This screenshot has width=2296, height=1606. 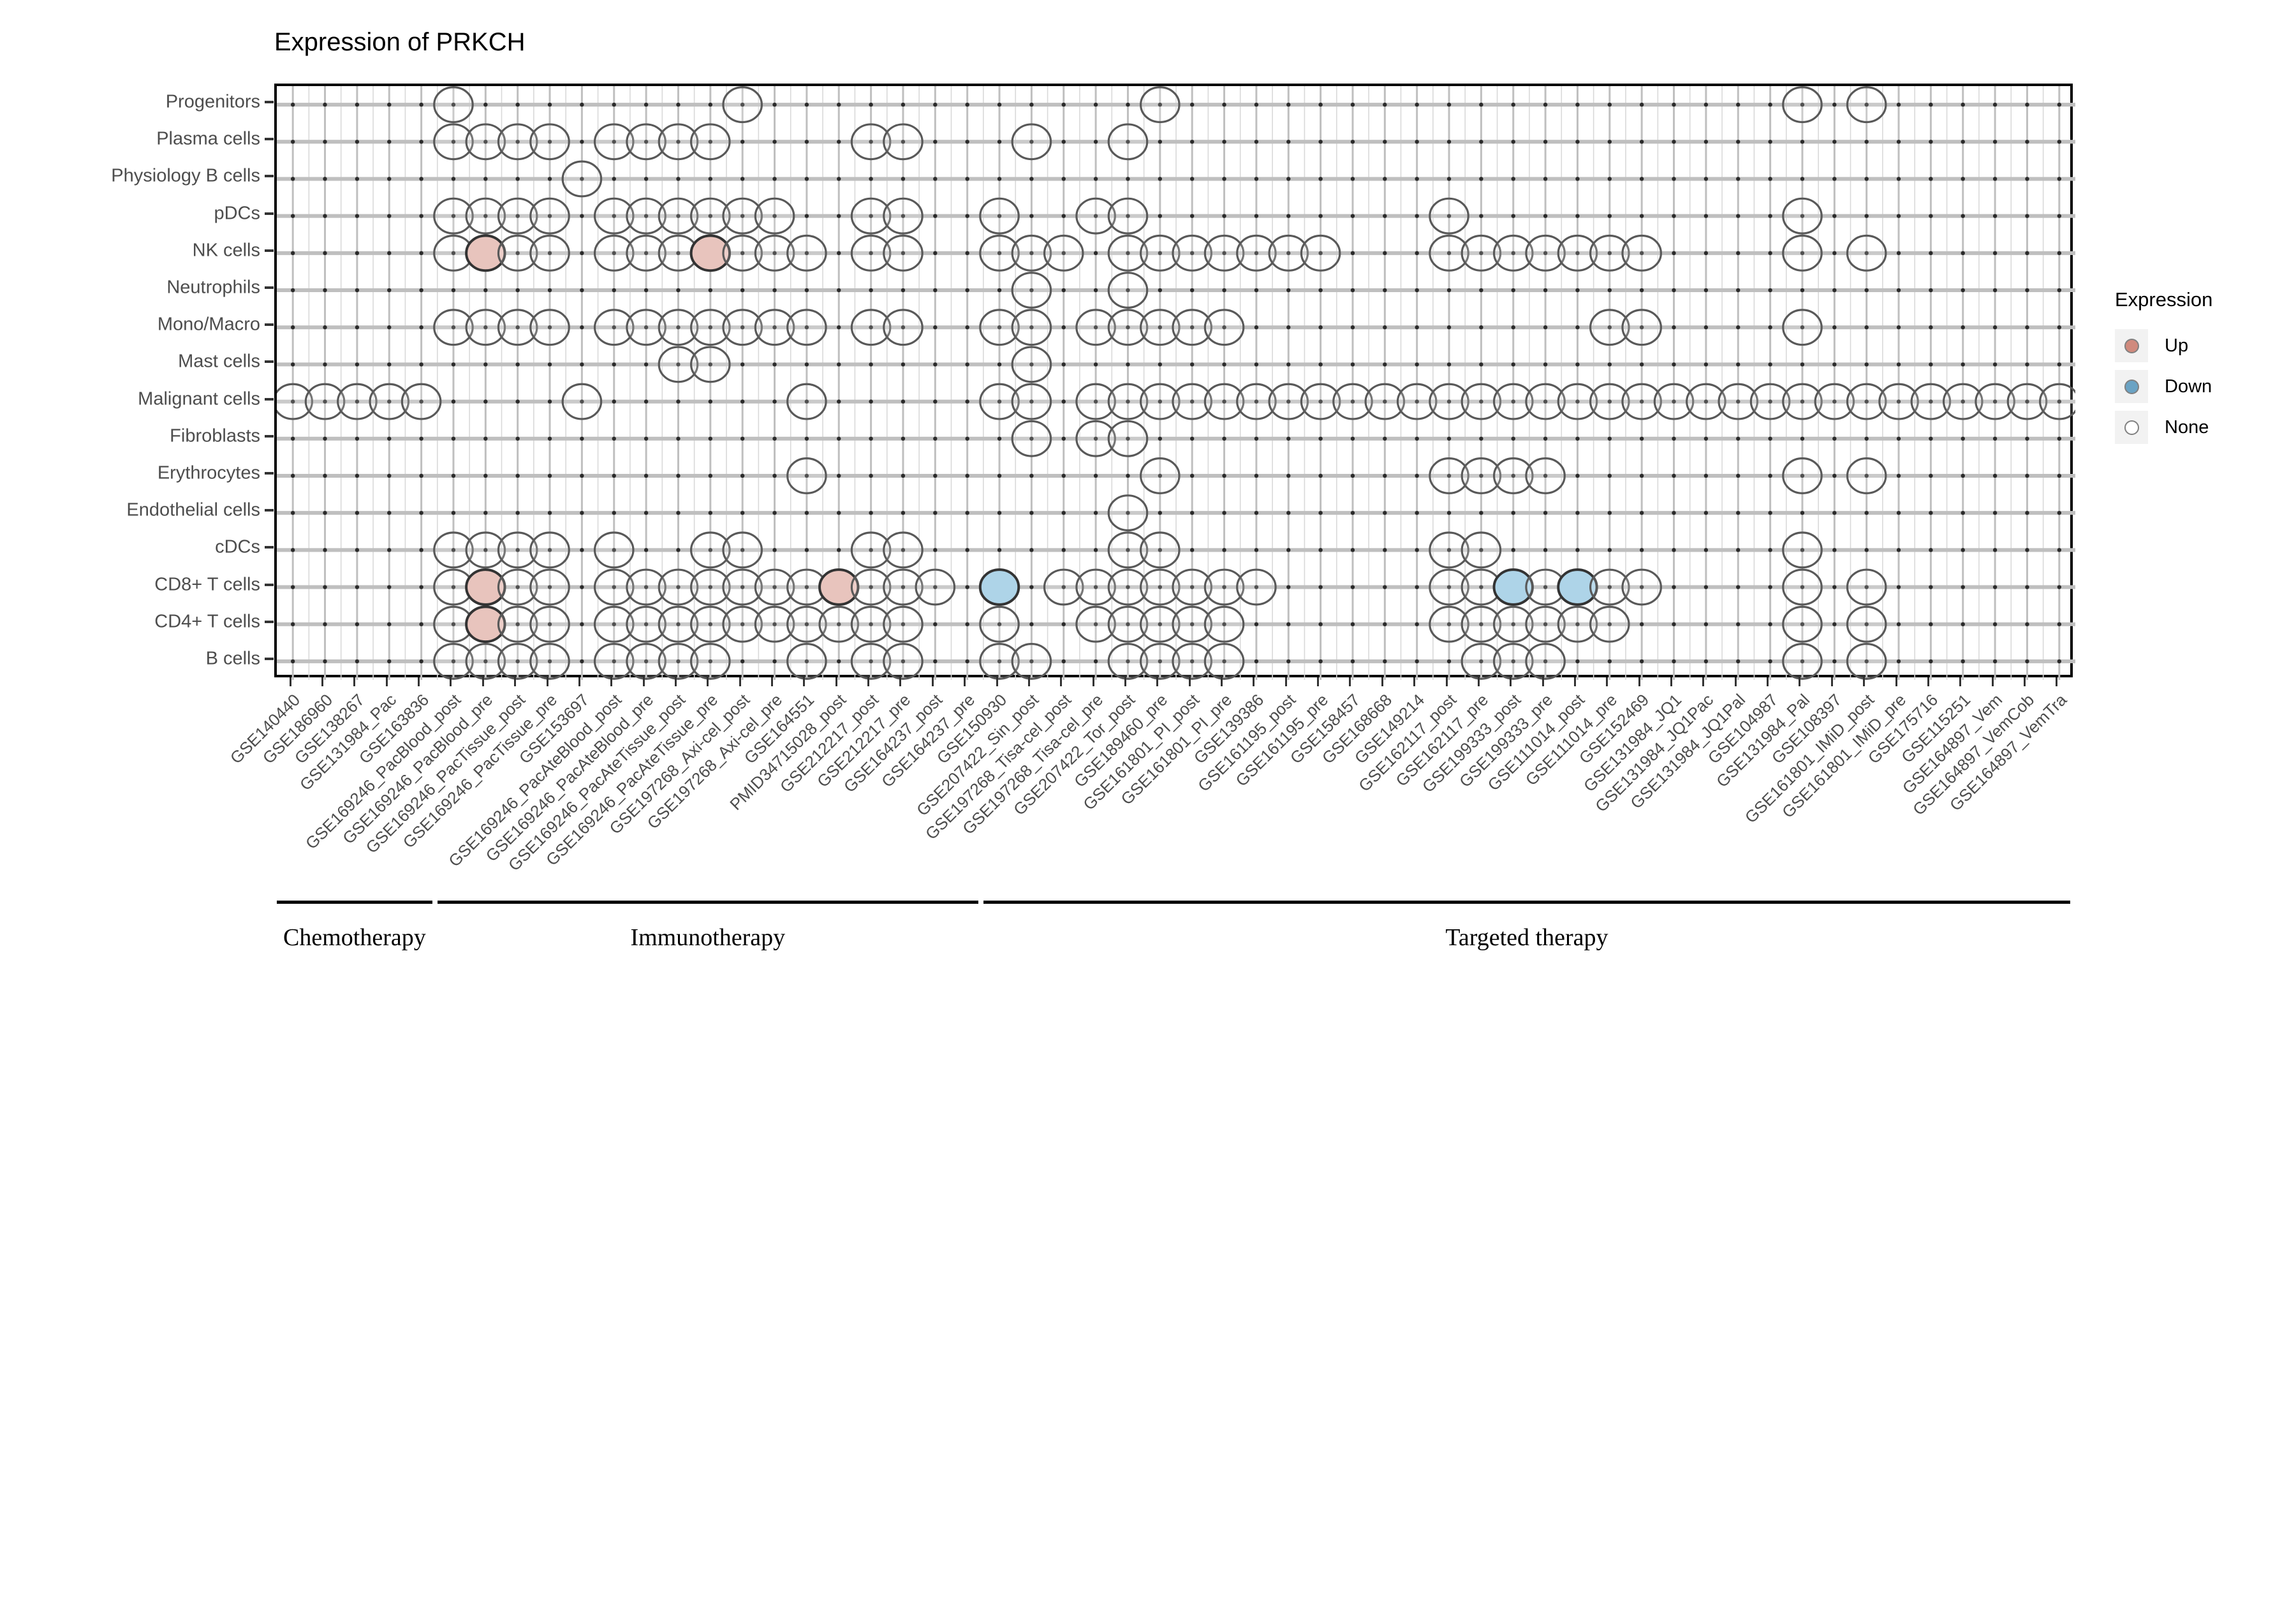 What do you see at coordinates (185, 176) in the screenshot?
I see `y-axis-label: Physiology B cells` at bounding box center [185, 176].